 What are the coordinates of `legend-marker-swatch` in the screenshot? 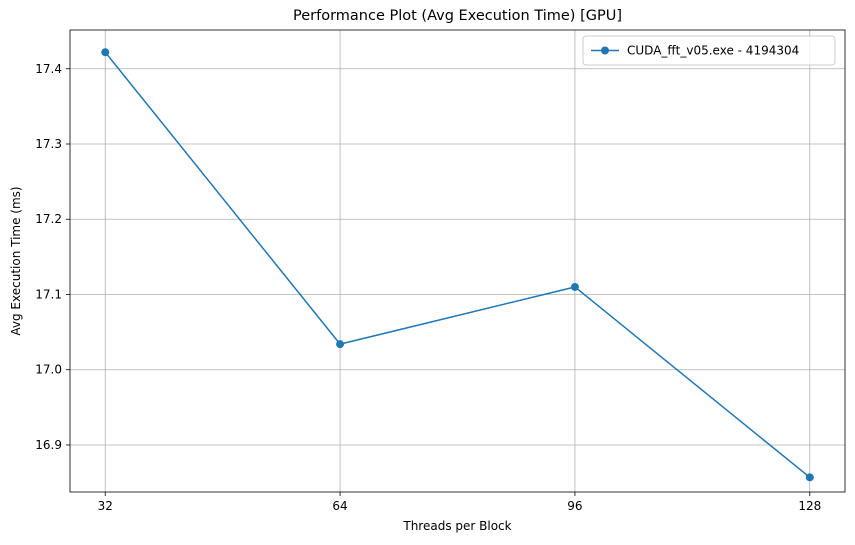 It's located at (605, 50).